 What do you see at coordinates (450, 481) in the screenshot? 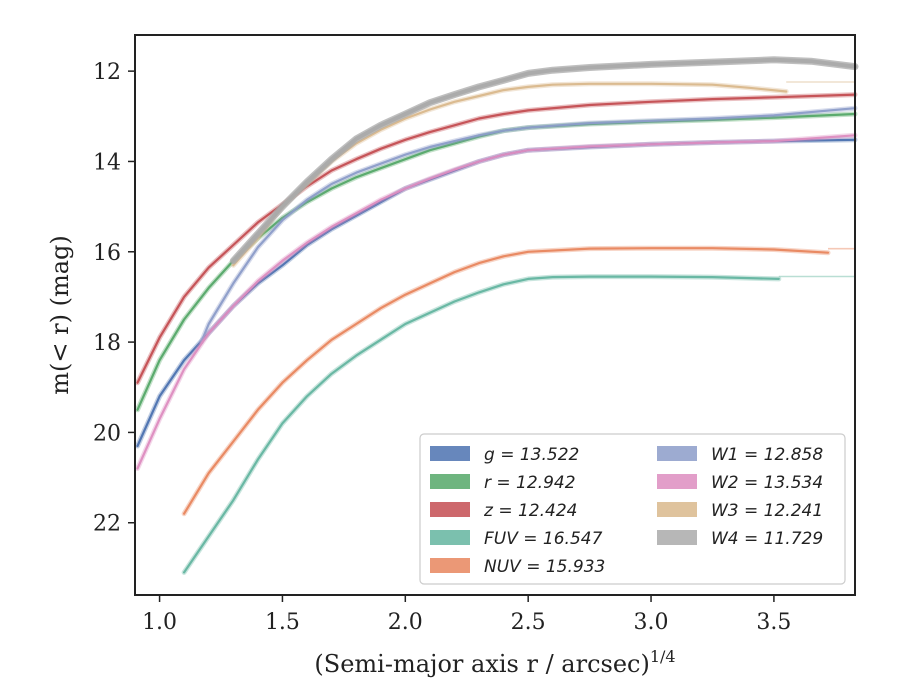
I see `legend-swatch-r` at bounding box center [450, 481].